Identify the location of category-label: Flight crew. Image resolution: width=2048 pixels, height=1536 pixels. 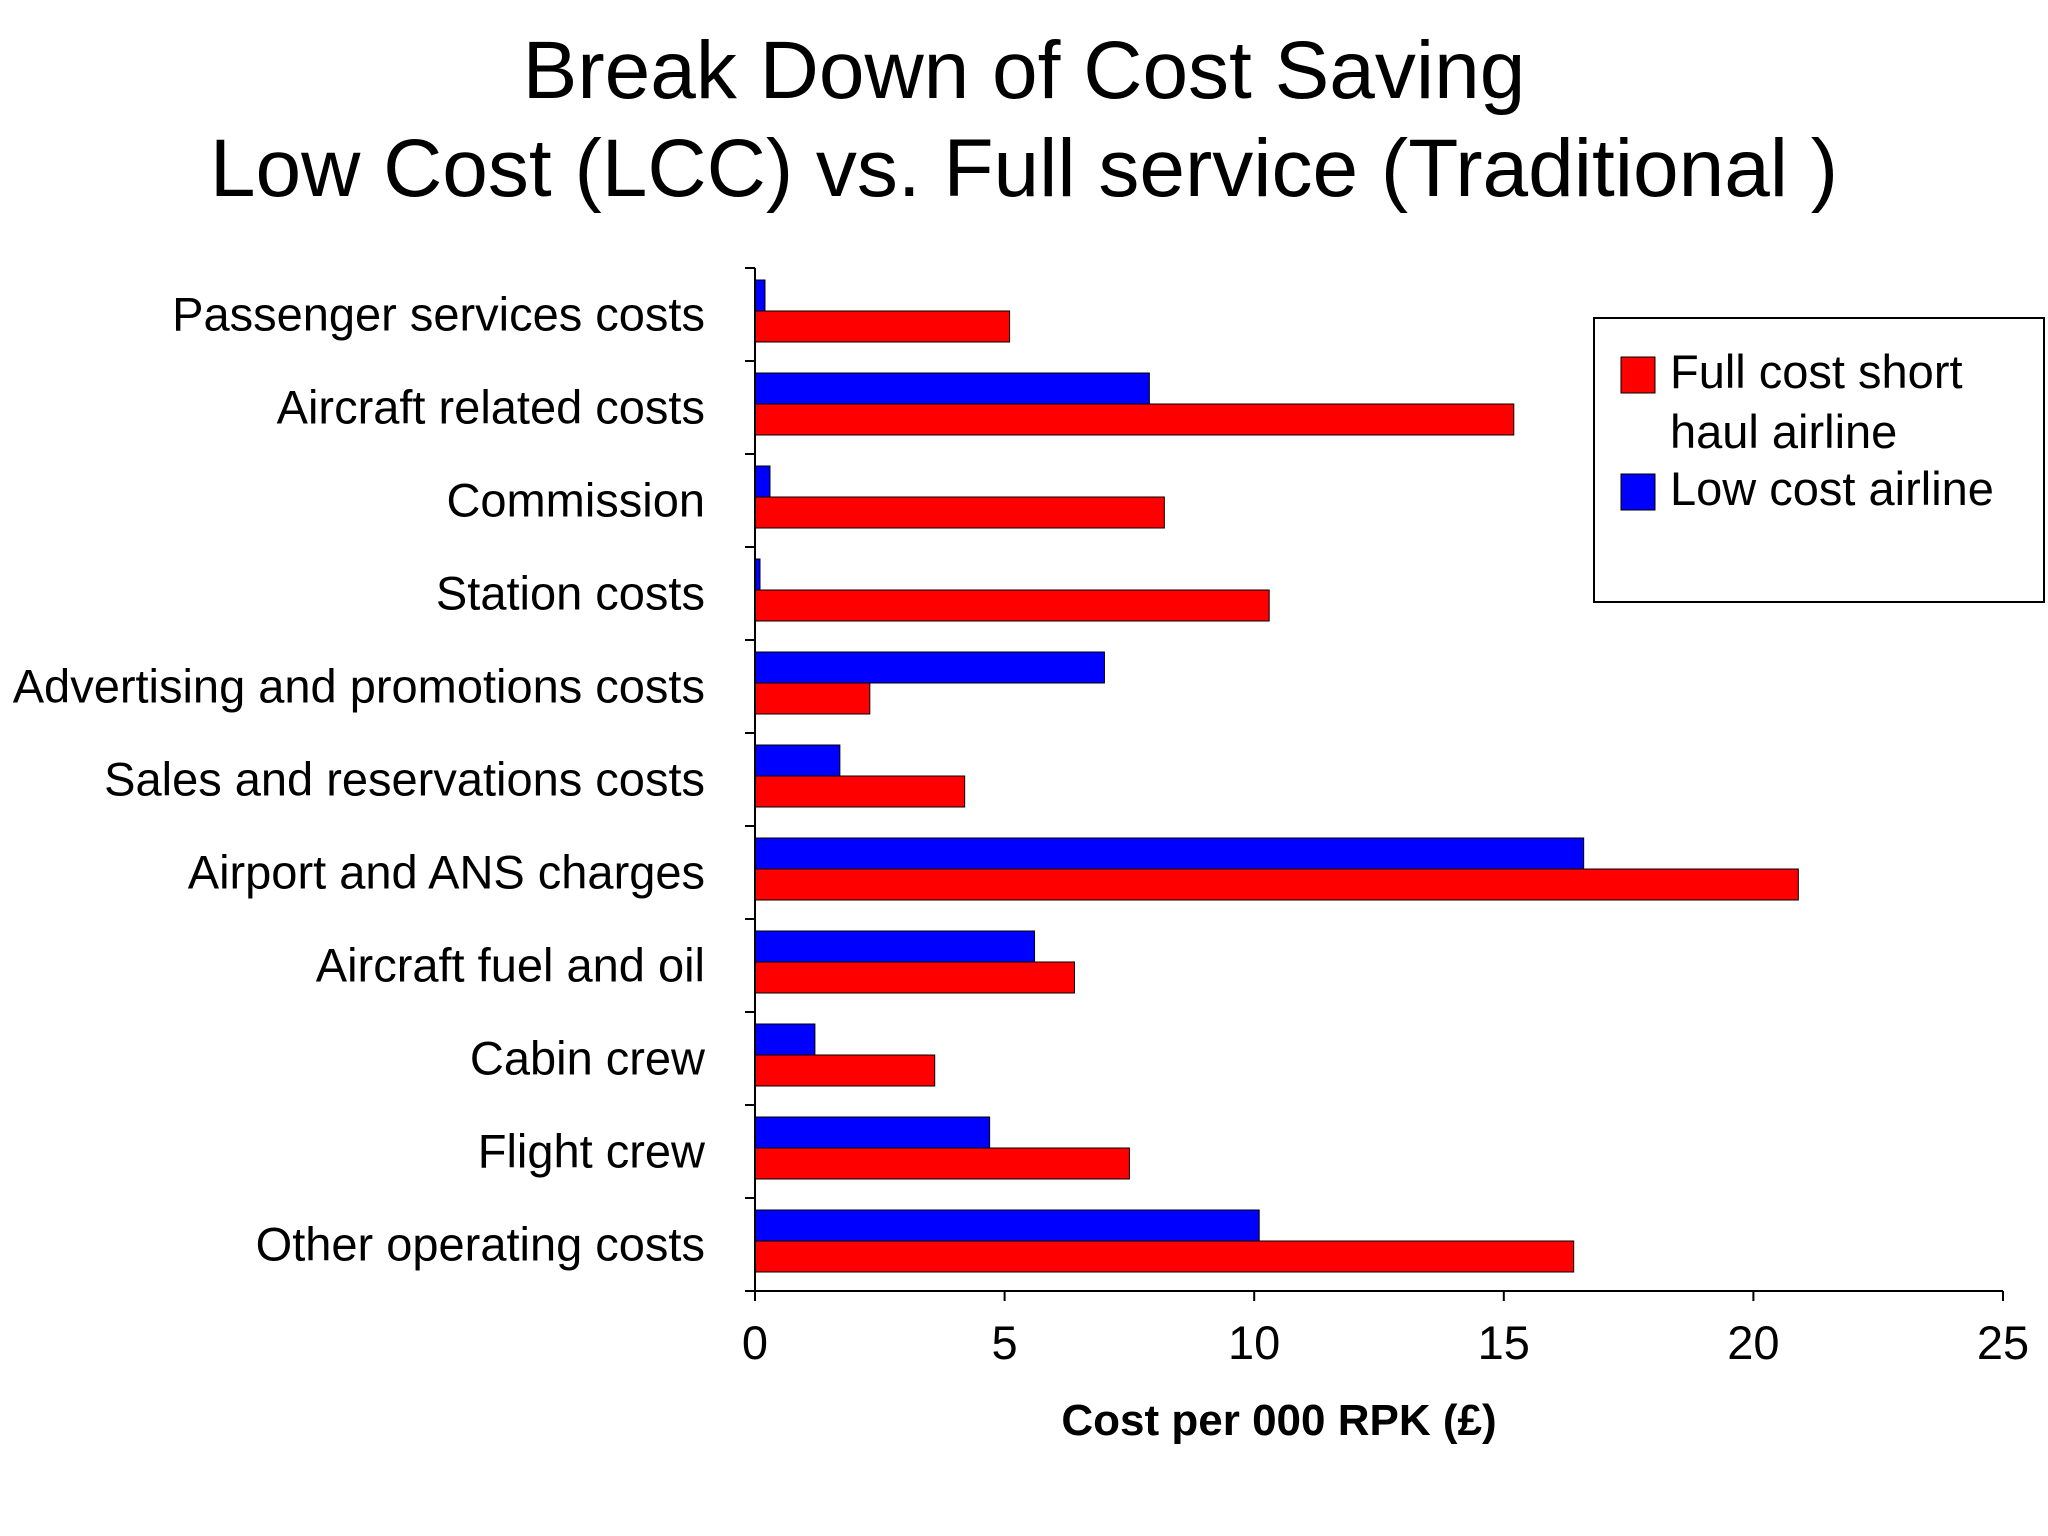
(592, 1151).